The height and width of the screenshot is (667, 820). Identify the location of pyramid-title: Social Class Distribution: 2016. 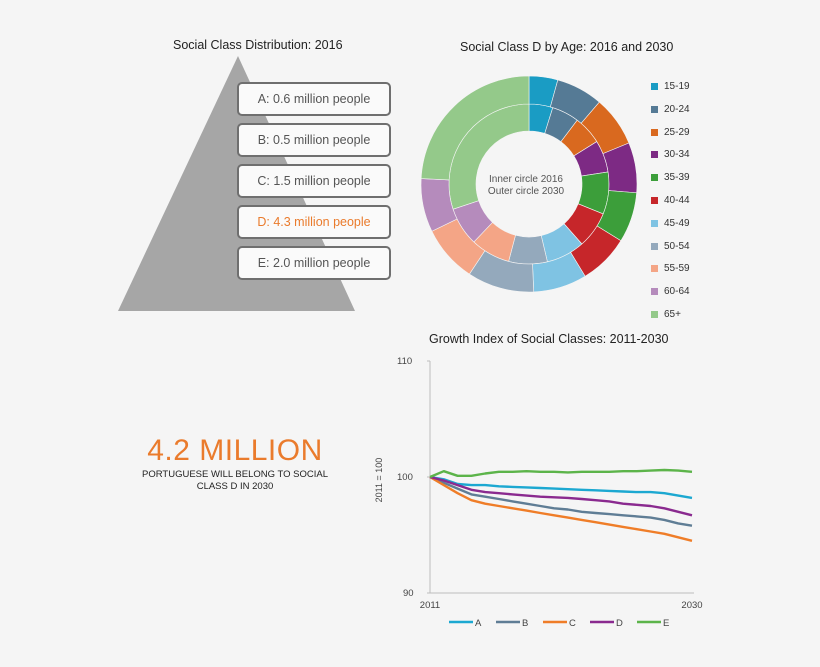
(258, 45).